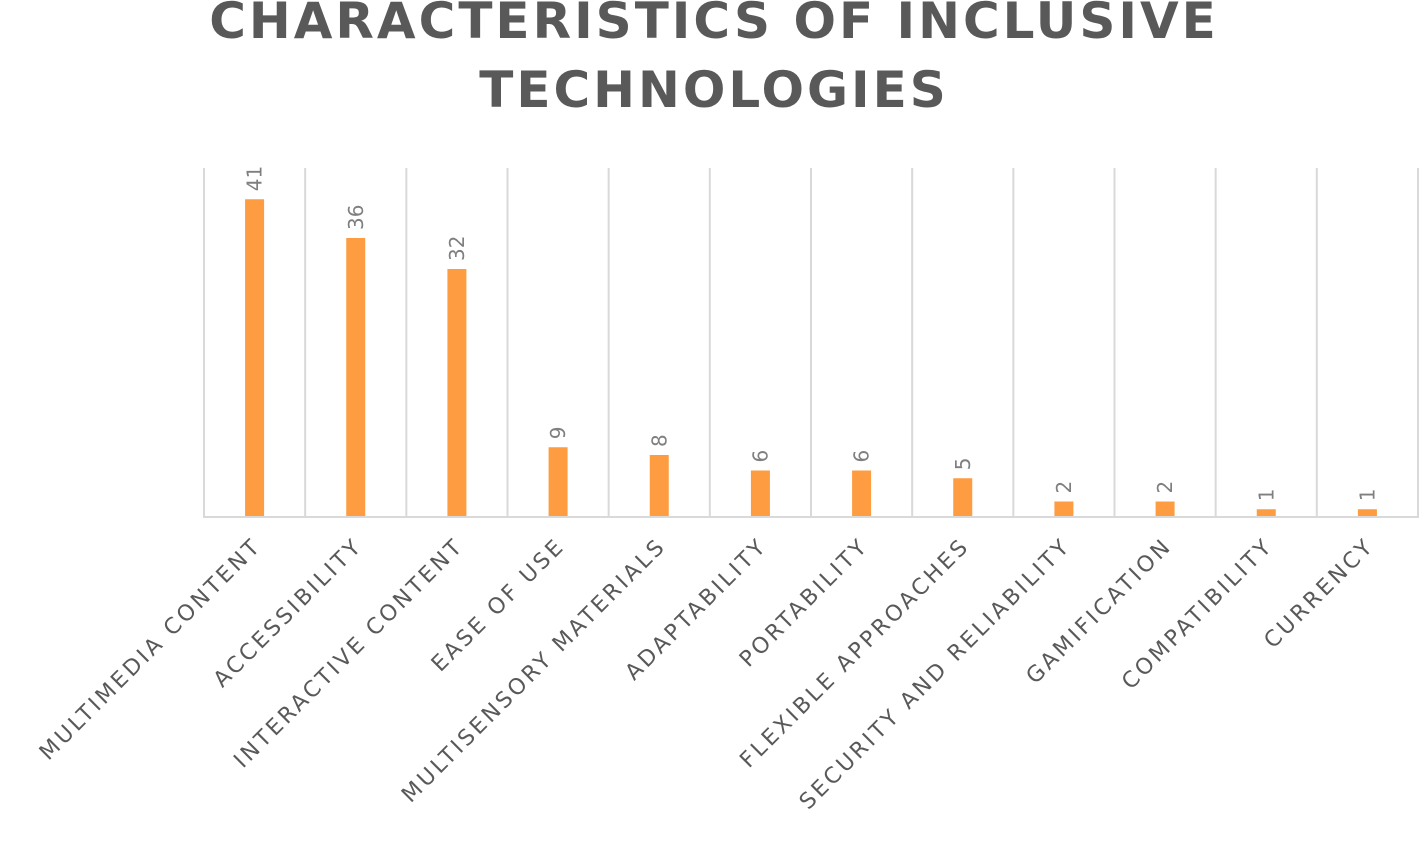 Image resolution: width=1421 pixels, height=850 pixels. Describe the element at coordinates (255, 178) in the screenshot. I see `data-label: 41` at that location.